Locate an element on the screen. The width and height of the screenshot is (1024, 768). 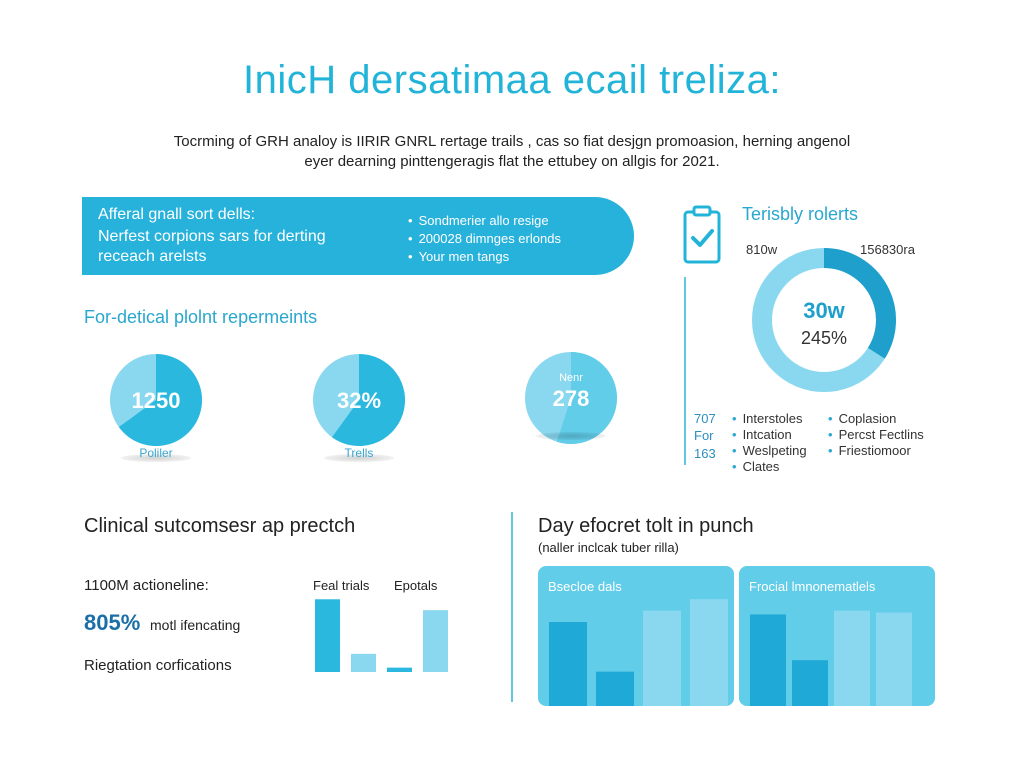
kpi-ring-1-slice is located at coordinates (160, 400).